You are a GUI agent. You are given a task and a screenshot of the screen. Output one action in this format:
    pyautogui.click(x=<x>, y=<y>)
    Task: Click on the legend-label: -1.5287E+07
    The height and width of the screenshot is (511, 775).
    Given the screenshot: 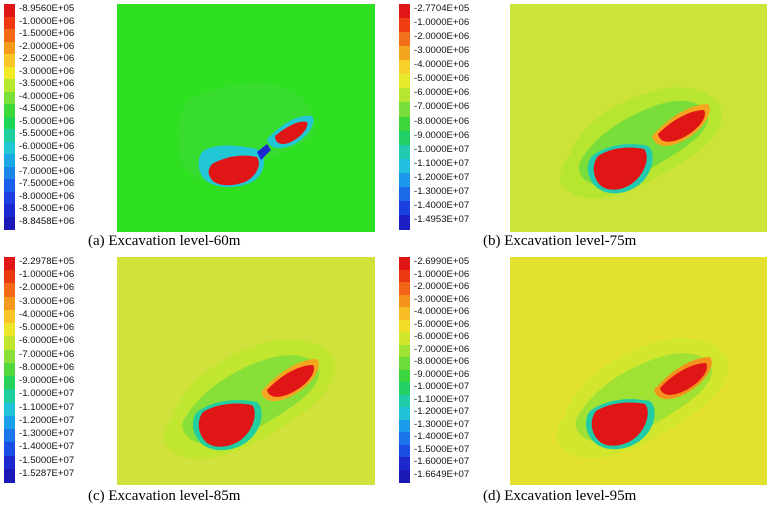 What is the action you would take?
    pyautogui.click(x=47, y=473)
    